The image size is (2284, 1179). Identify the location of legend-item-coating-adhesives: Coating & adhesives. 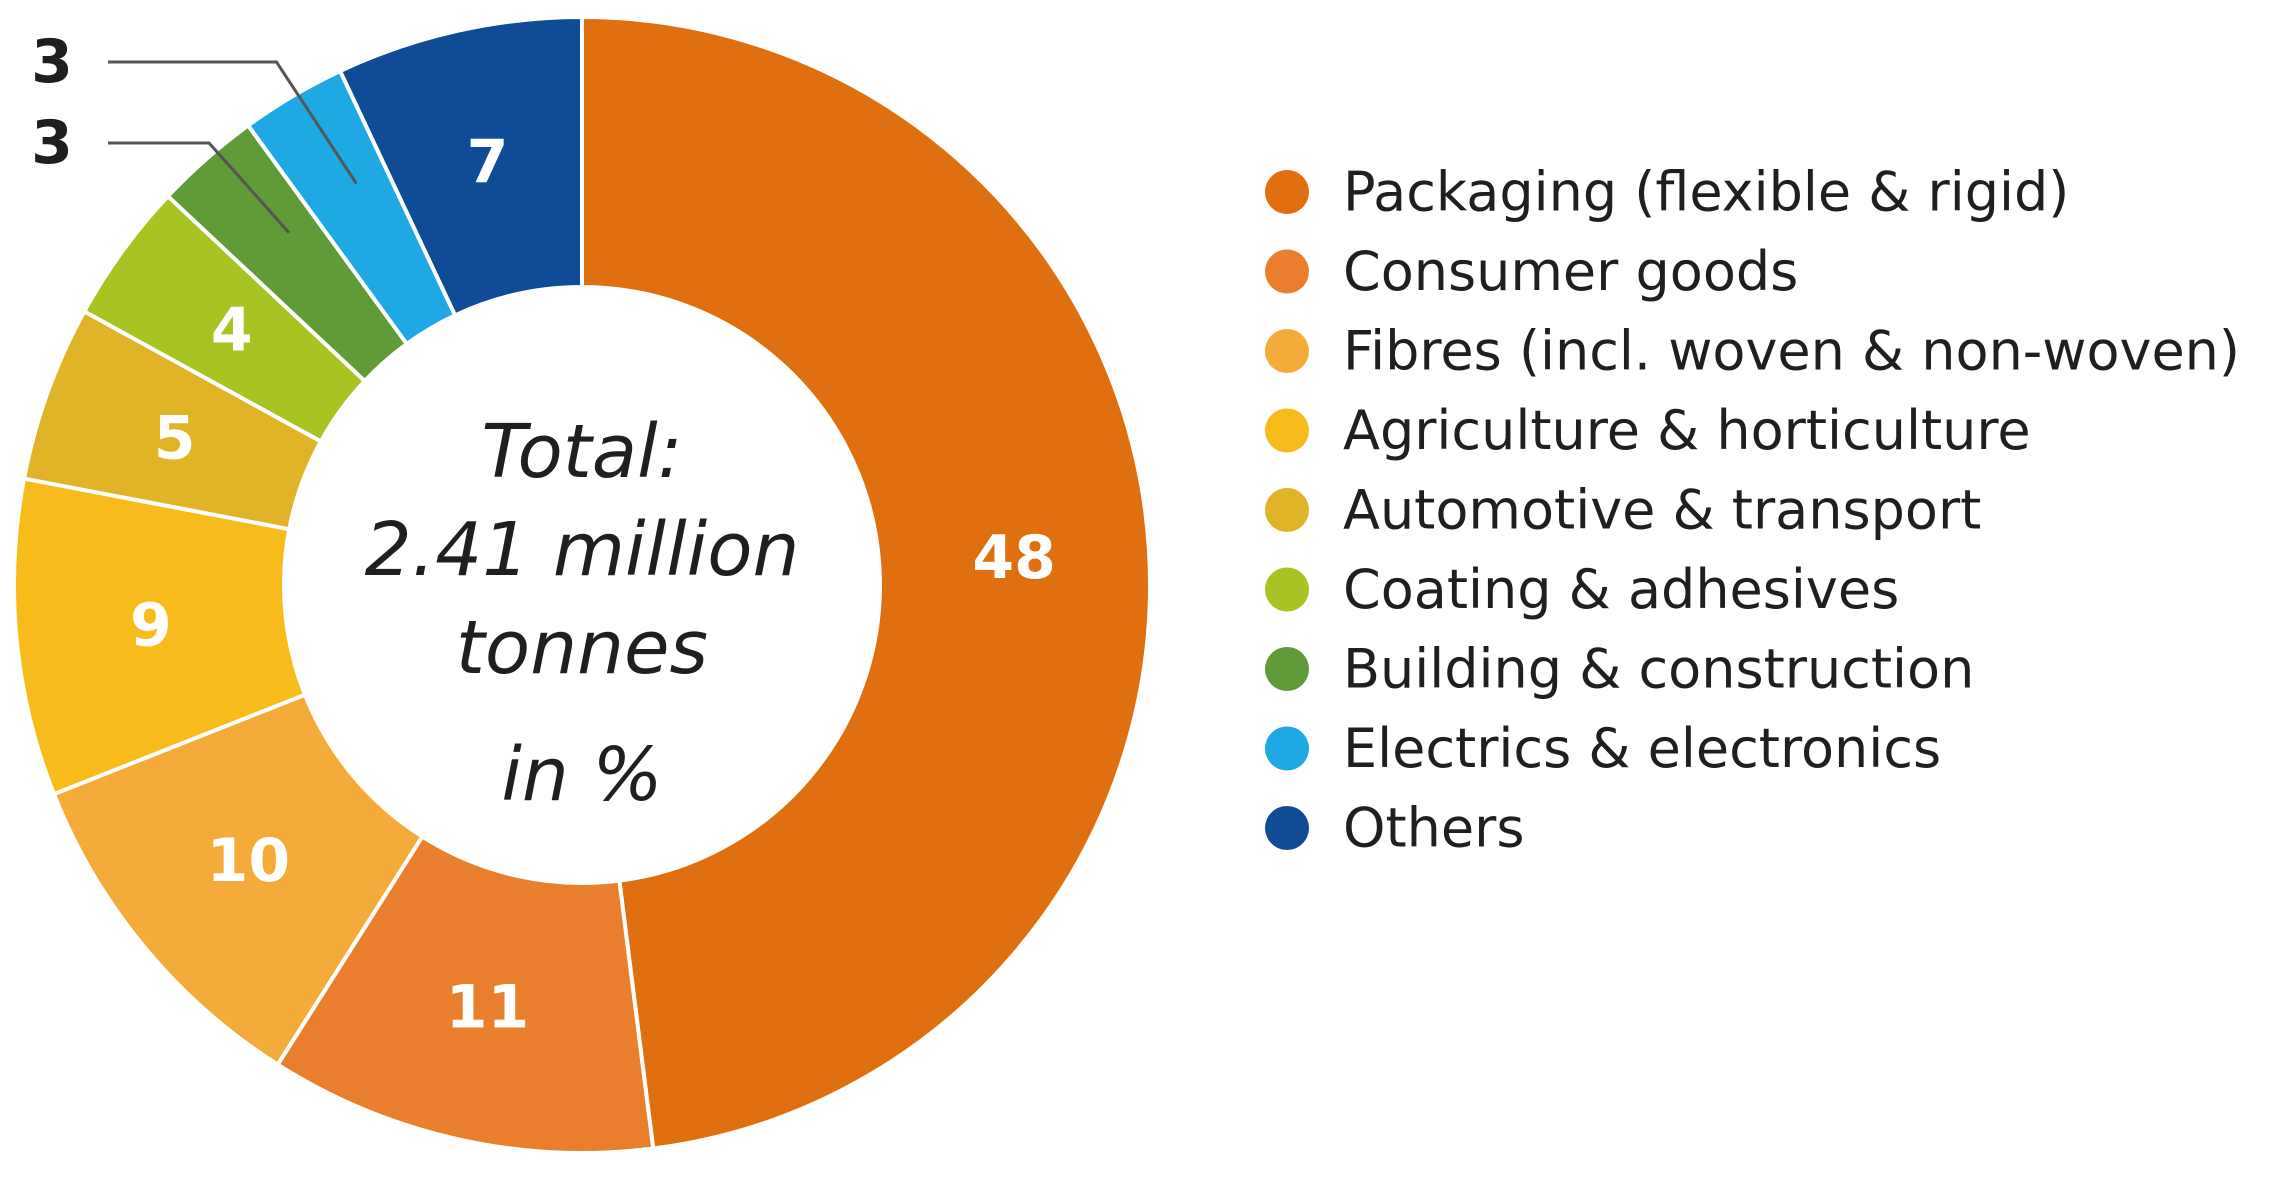
(1582, 589).